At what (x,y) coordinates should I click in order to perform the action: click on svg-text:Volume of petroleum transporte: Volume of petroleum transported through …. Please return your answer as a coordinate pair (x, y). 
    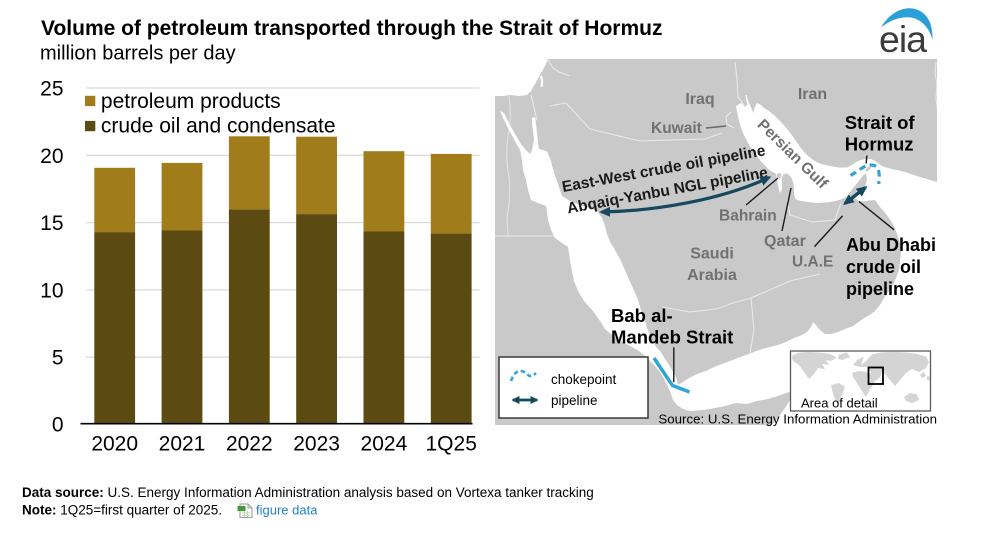
    Looking at the image, I should click on (351, 28).